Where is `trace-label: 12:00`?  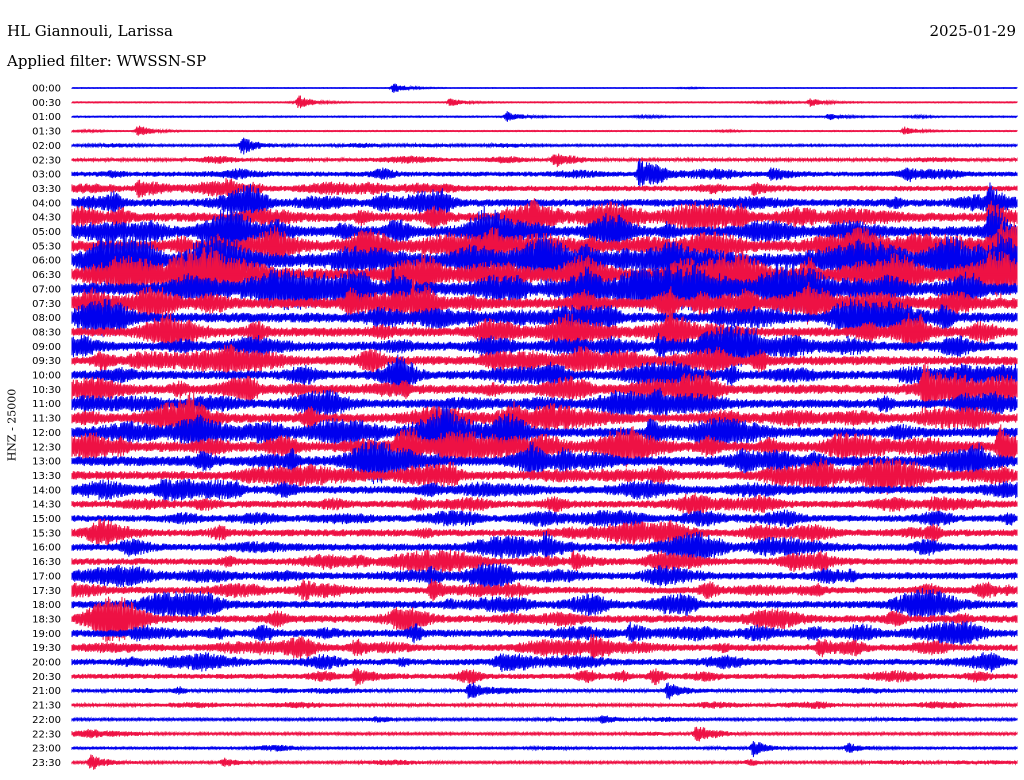 trace-label: 12:00 is located at coordinates (46, 433).